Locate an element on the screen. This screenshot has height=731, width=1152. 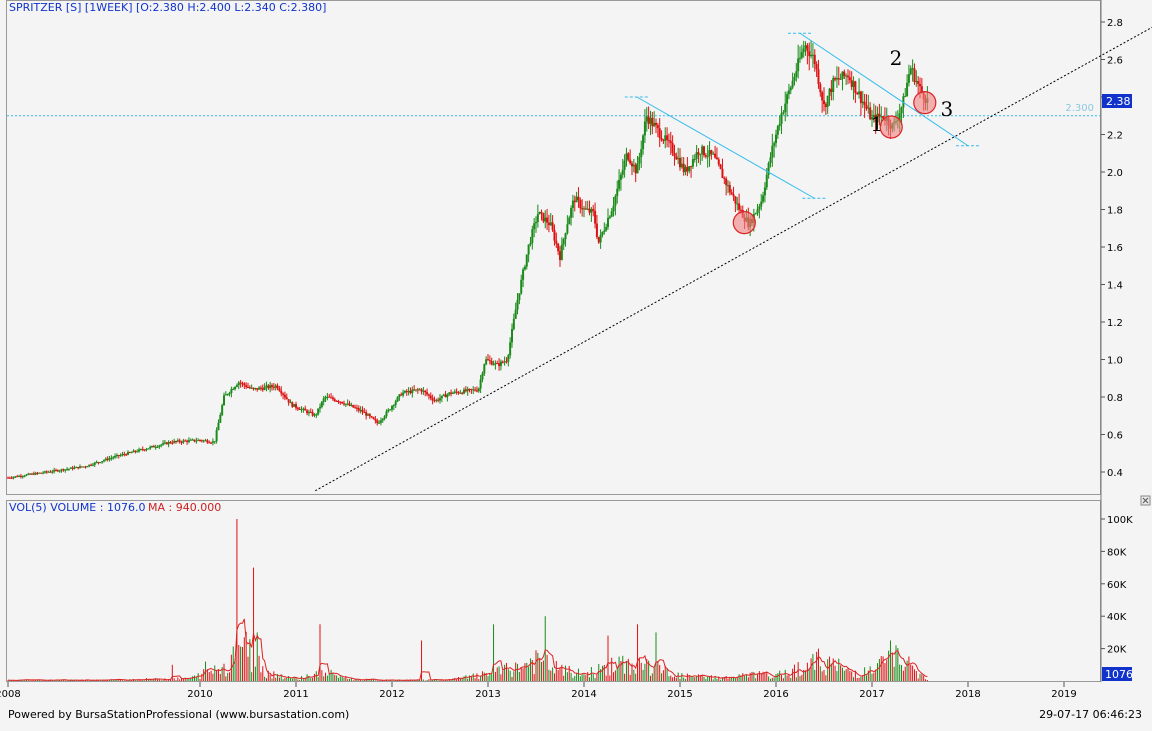
time-tick-label: 2008 is located at coordinates (10, 694).